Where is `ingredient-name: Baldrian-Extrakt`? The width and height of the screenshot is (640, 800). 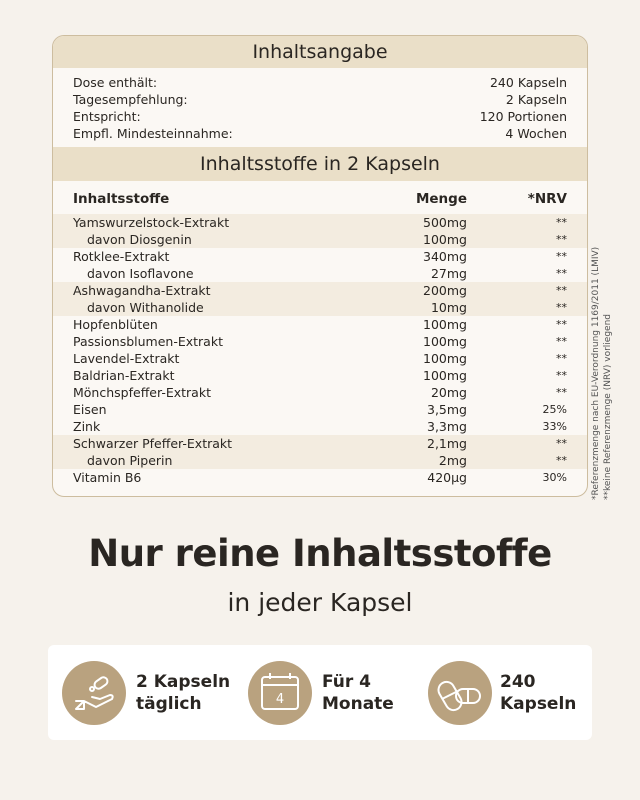
ingredient-name: Baldrian-Extrakt is located at coordinates (124, 375).